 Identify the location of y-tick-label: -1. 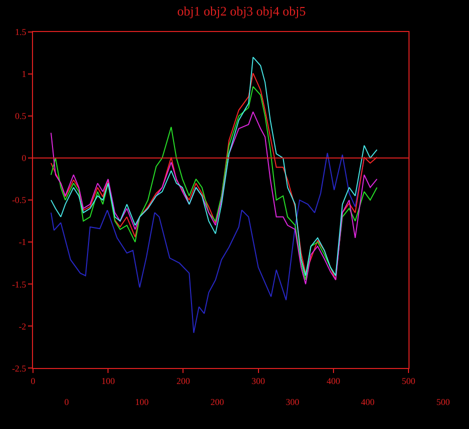
(22, 242).